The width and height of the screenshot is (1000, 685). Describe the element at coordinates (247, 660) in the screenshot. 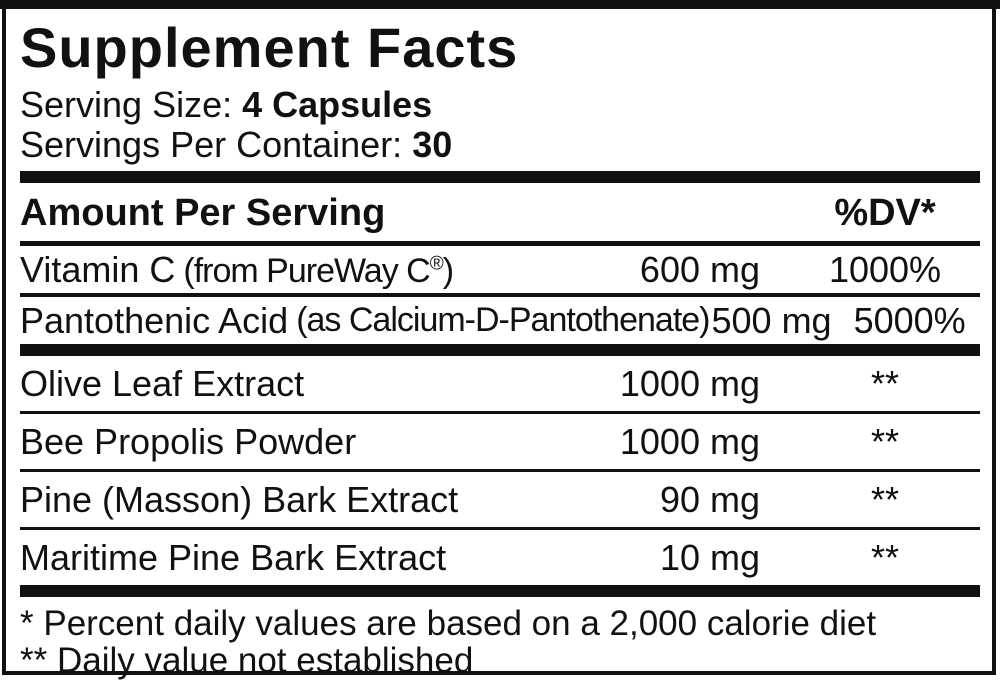

I see `footnote-dv-not-established: ** Daily value not established` at that location.